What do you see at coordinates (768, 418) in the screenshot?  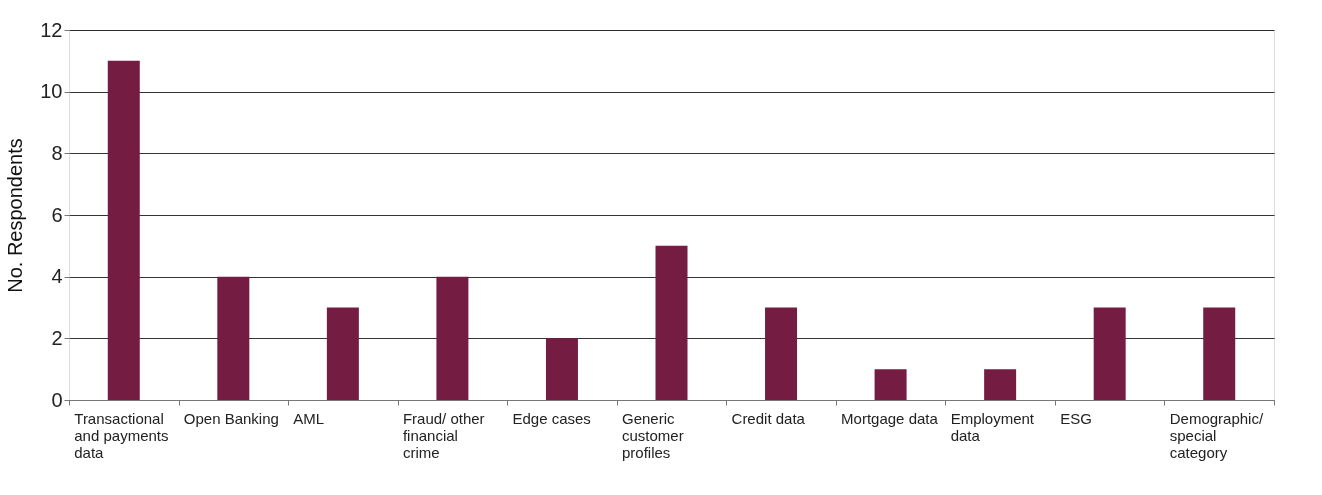 I see `x-tick-label: Credit data` at bounding box center [768, 418].